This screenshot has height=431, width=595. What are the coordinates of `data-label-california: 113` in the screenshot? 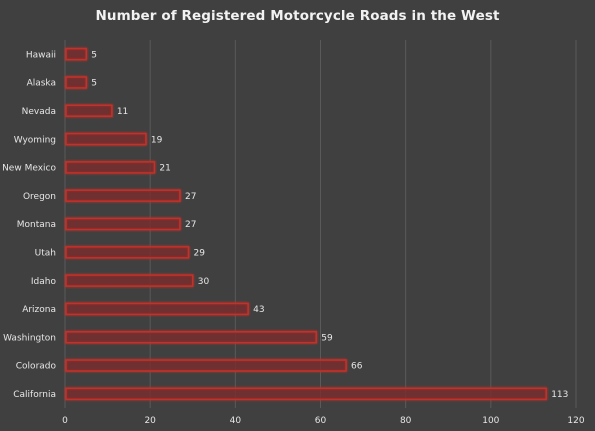 It's located at (559, 395).